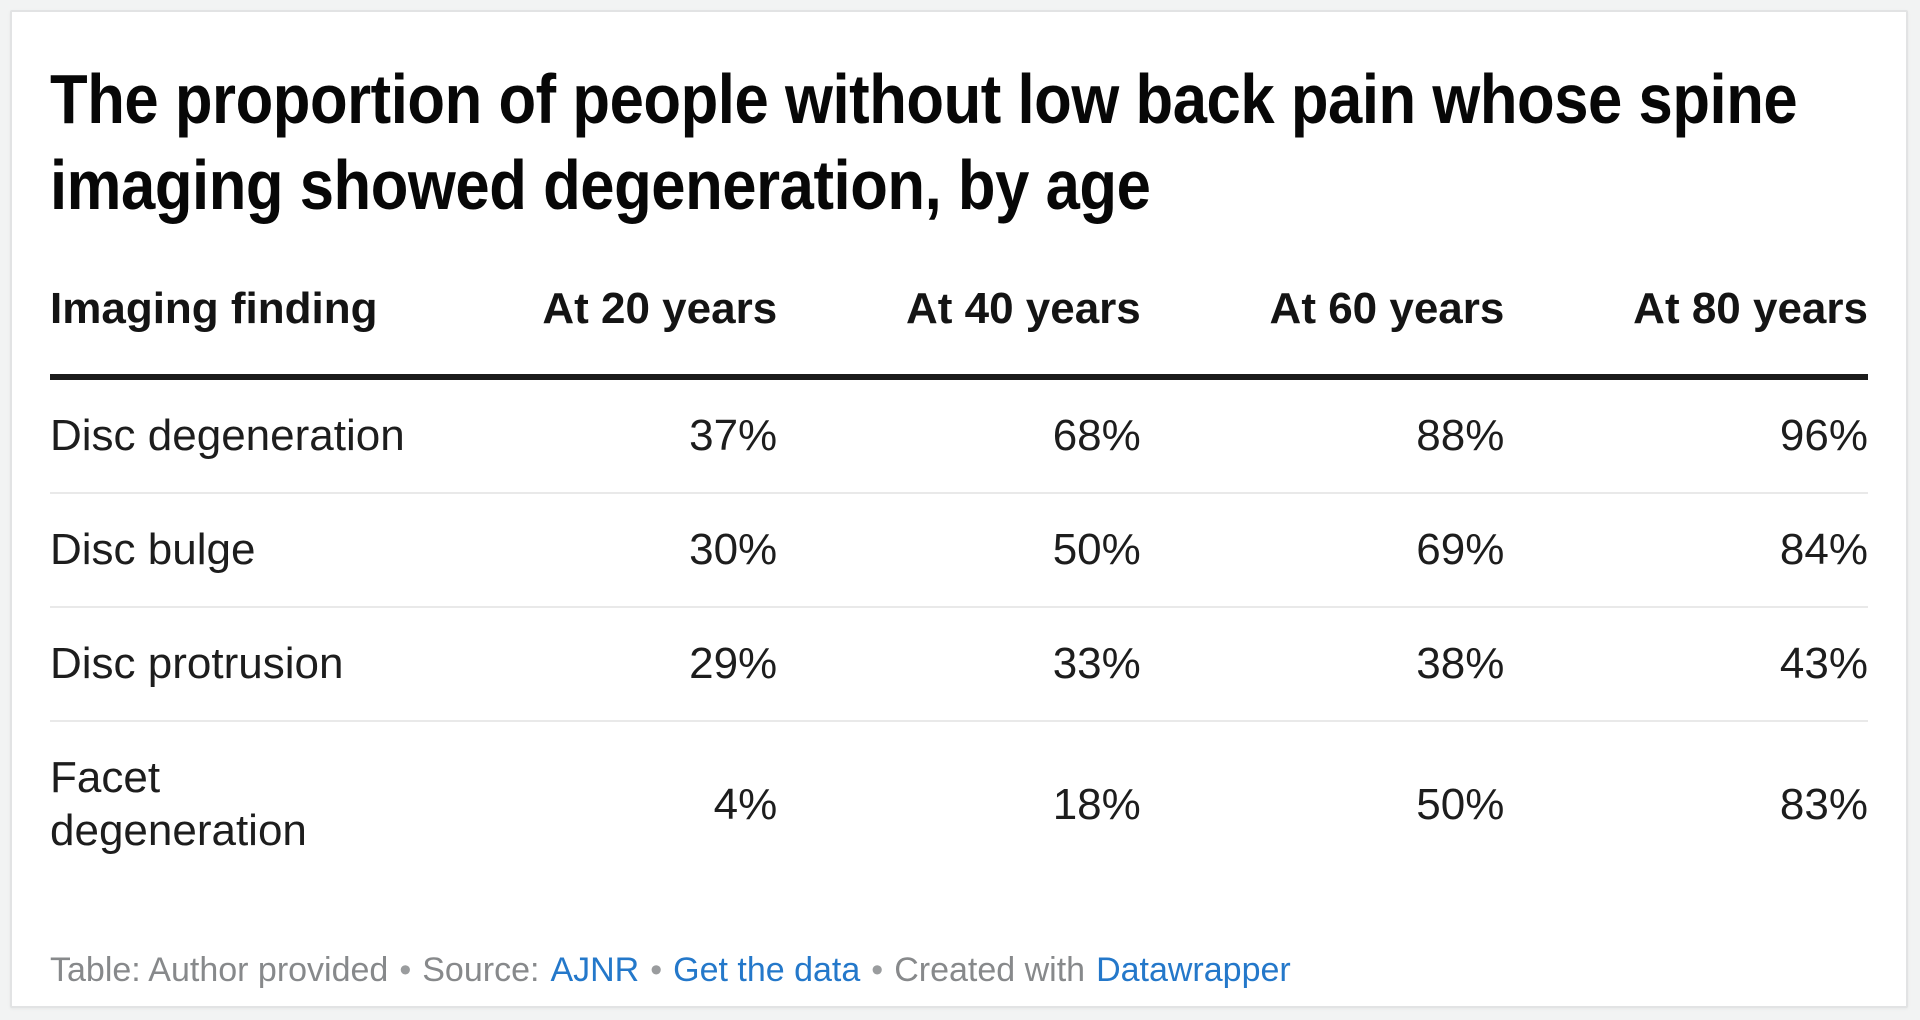  Describe the element at coordinates (219, 970) in the screenshot. I see `table-credit-text: Table: Author provided` at that location.